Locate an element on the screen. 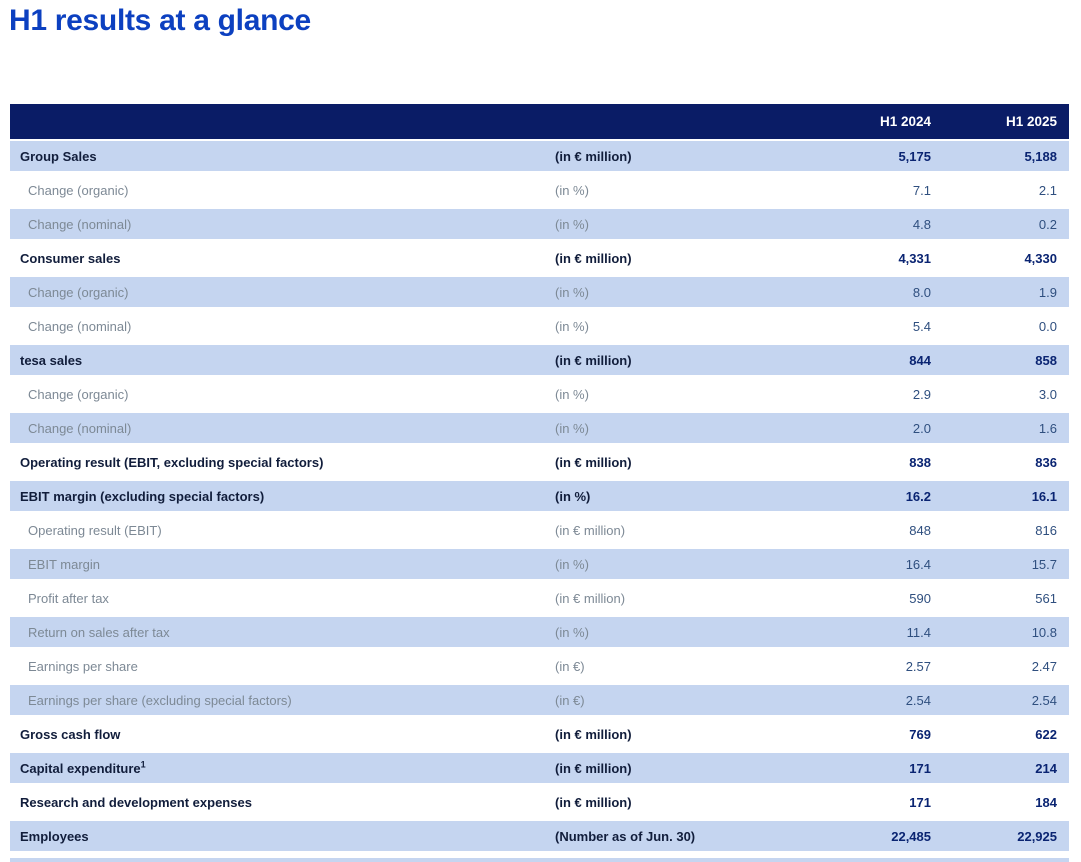 The image size is (1081, 862). row-value-h1-2025: 10.8 is located at coordinates (1044, 632).